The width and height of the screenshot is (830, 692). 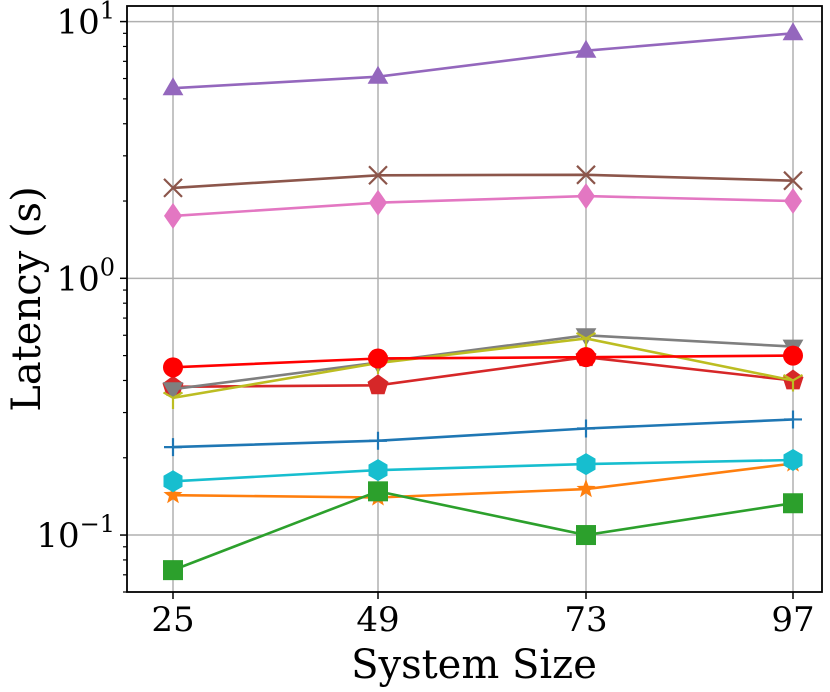 I want to click on series-red, so click(x=483, y=371).